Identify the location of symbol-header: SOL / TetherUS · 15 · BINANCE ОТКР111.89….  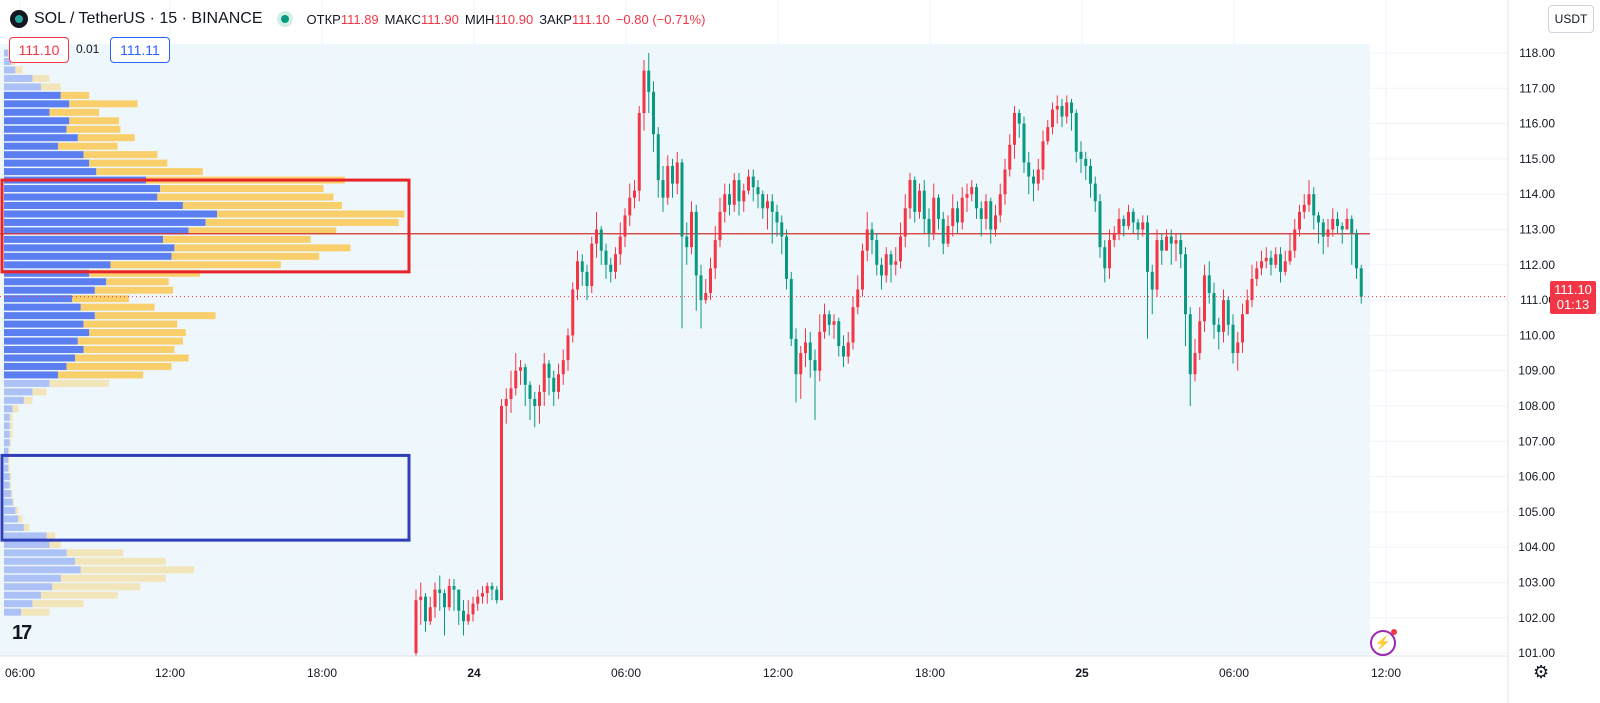
(357, 19).